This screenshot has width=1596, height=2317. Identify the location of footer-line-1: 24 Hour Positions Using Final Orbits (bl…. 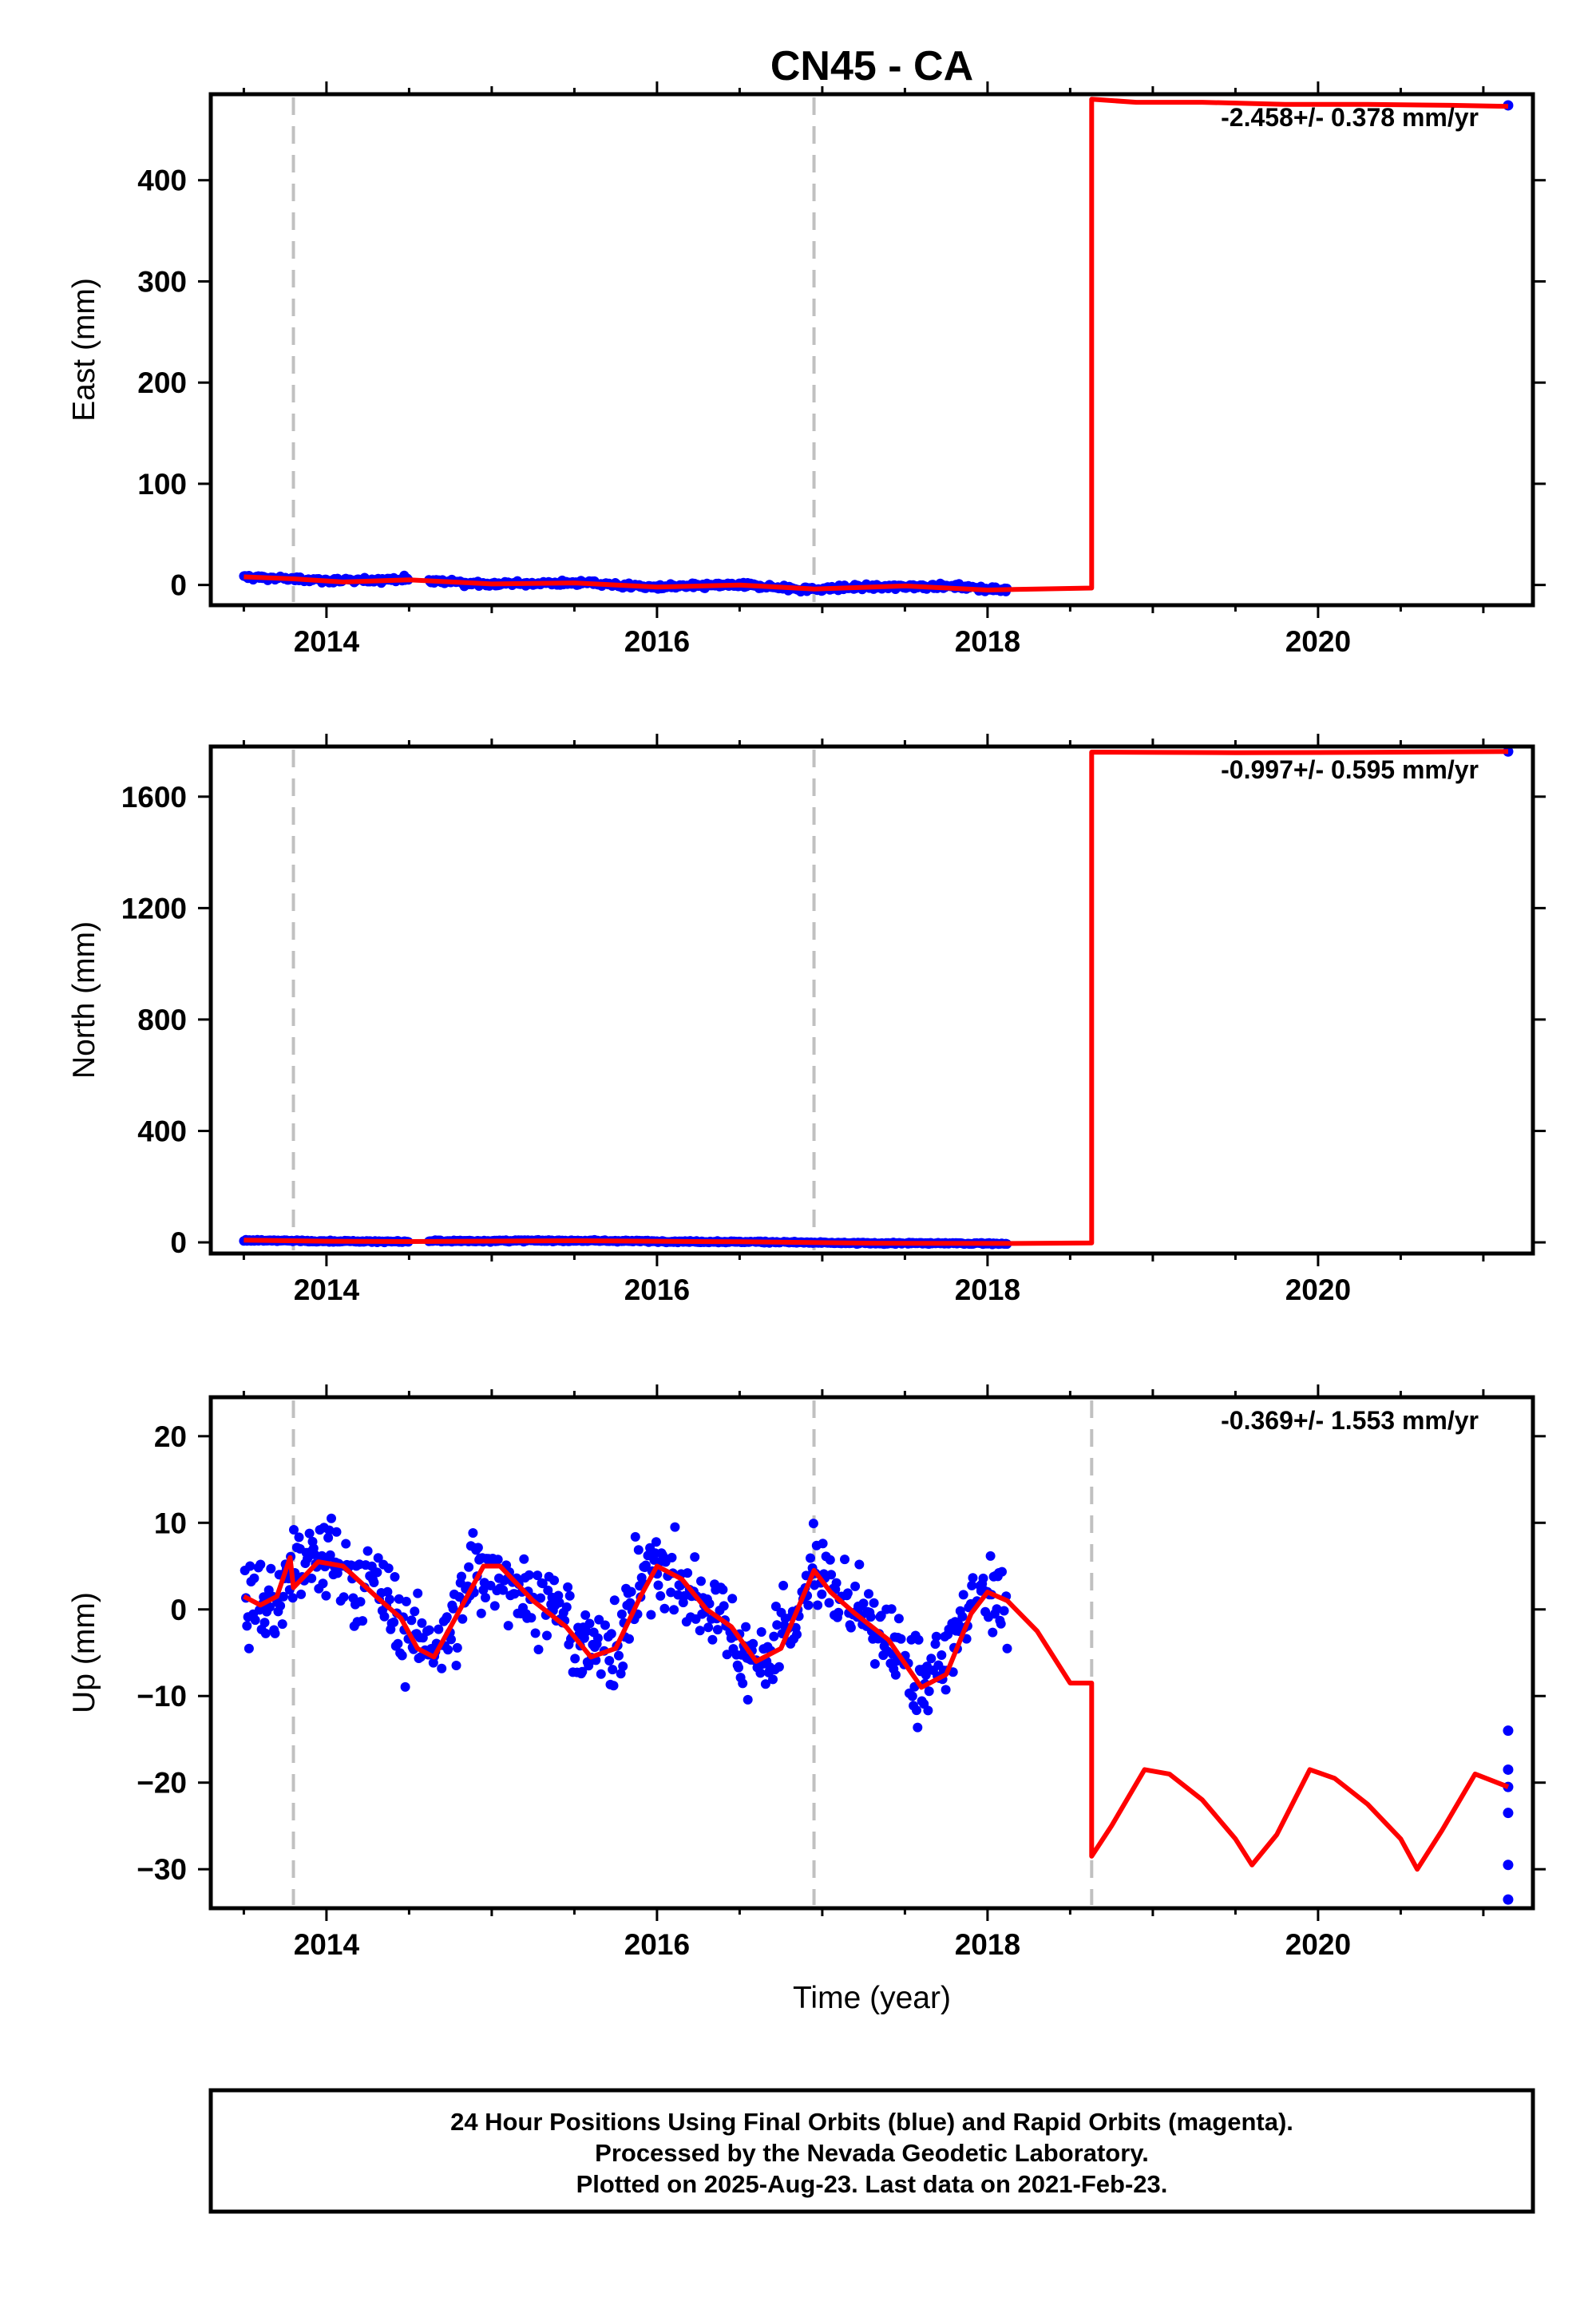
(871, 2122).